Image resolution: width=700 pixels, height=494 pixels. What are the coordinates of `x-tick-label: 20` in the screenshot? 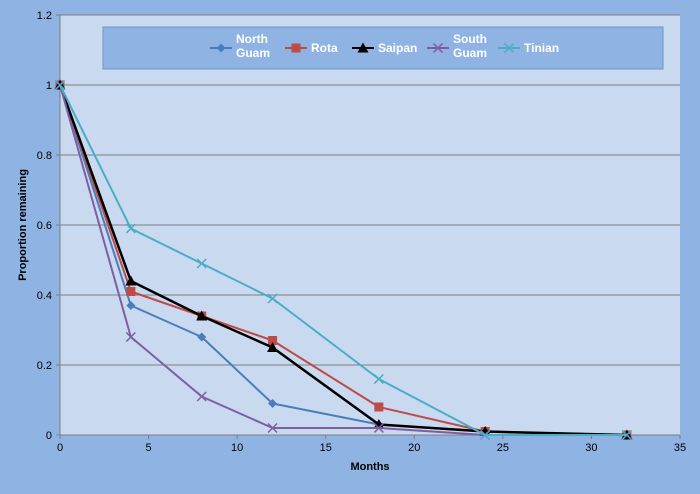 It's located at (414, 448).